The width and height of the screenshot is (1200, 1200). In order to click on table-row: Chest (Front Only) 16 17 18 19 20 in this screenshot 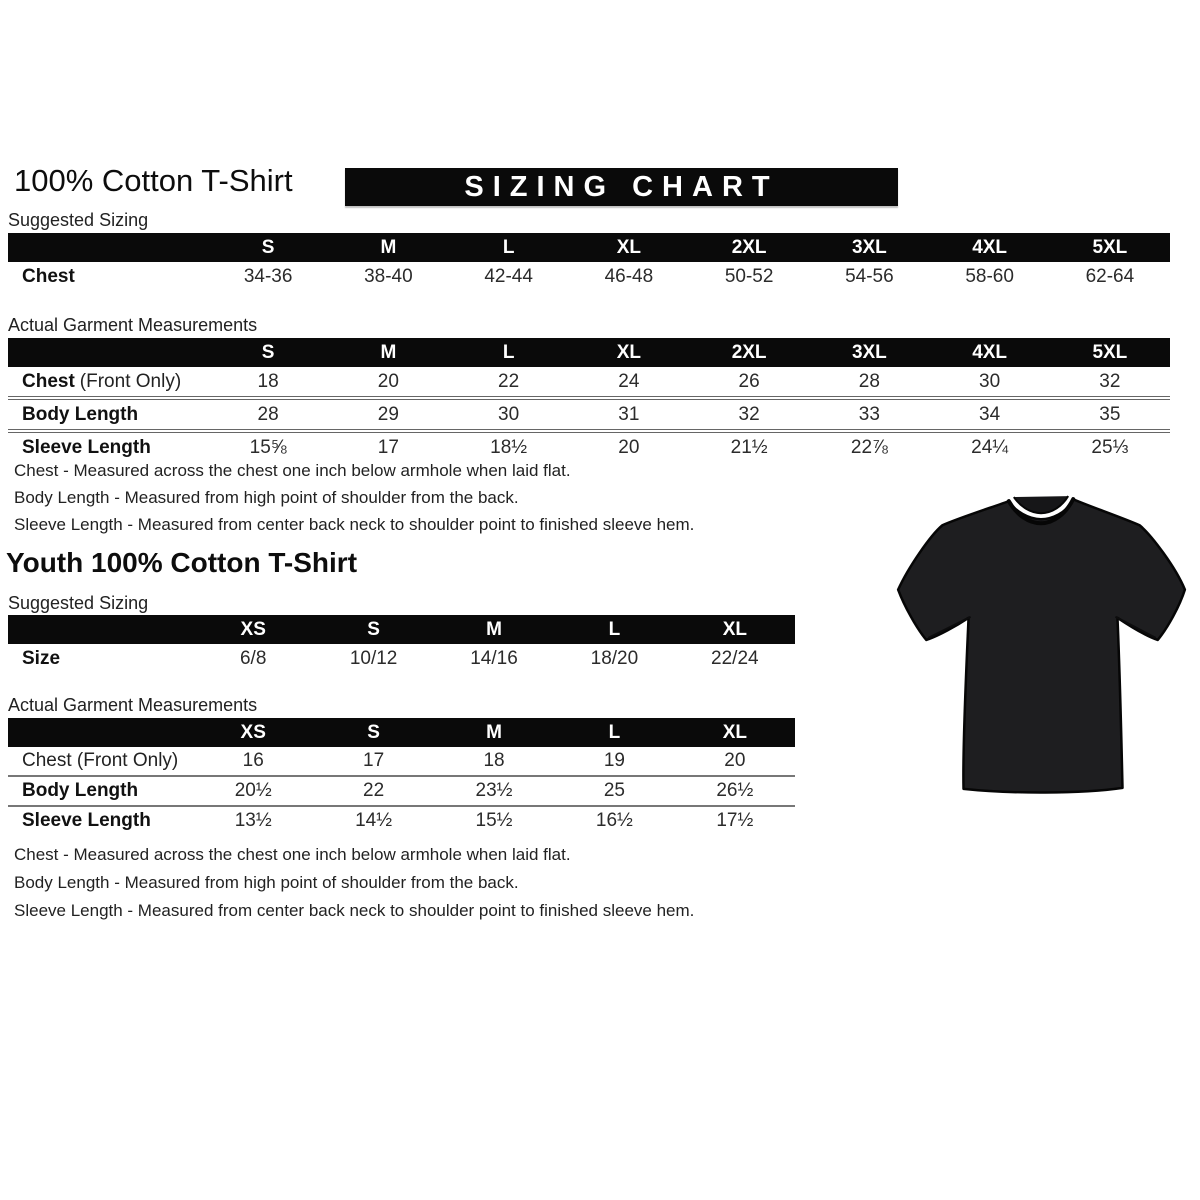, I will do `click(401, 761)`.